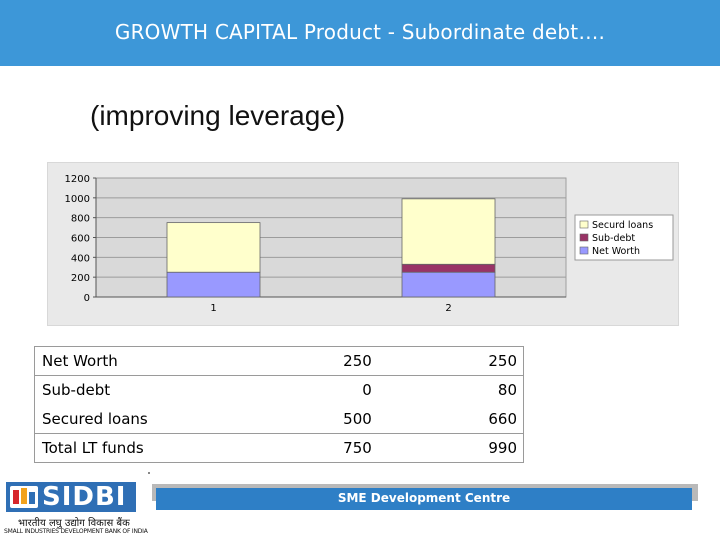 This screenshot has width=720, height=540. I want to click on row-value-2: 80, so click(507, 390).